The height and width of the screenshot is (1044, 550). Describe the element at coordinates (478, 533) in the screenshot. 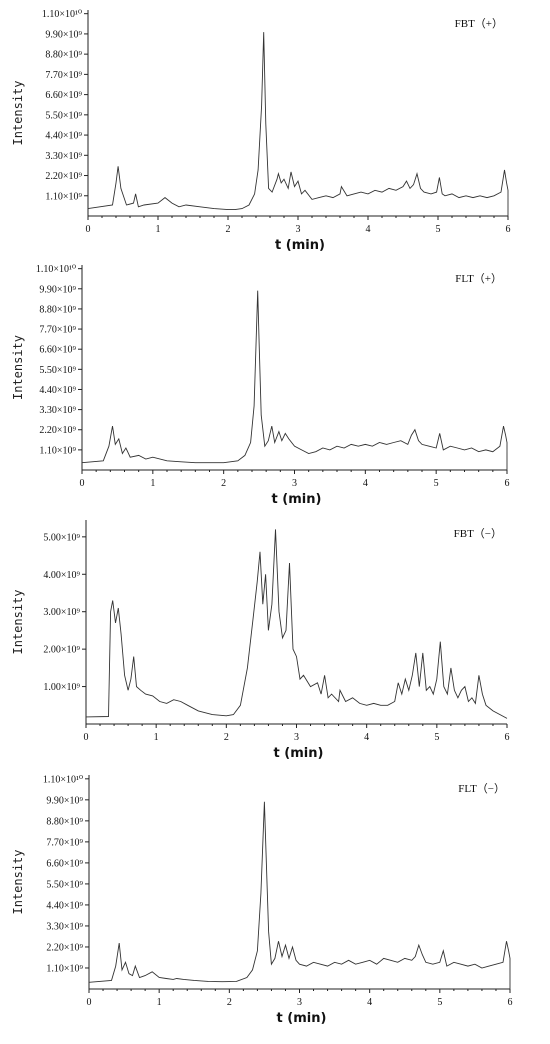

I see `panel-title: FBT（−）` at that location.